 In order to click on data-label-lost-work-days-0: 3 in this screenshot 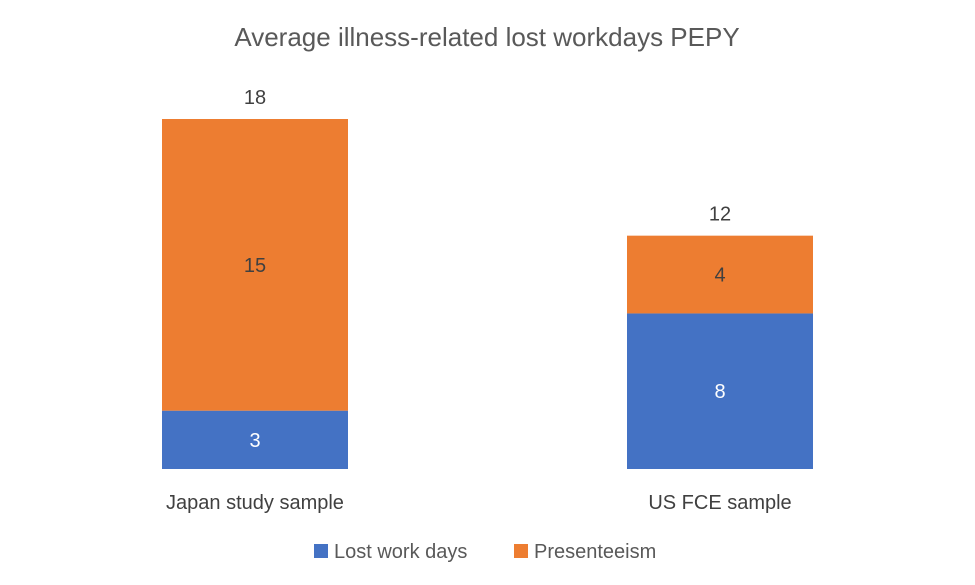, I will do `click(254, 441)`.